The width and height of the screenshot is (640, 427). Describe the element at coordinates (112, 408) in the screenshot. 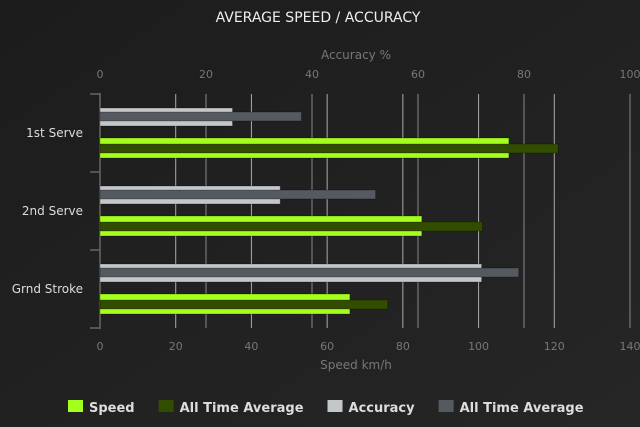

I see `legend-label: Speed` at that location.